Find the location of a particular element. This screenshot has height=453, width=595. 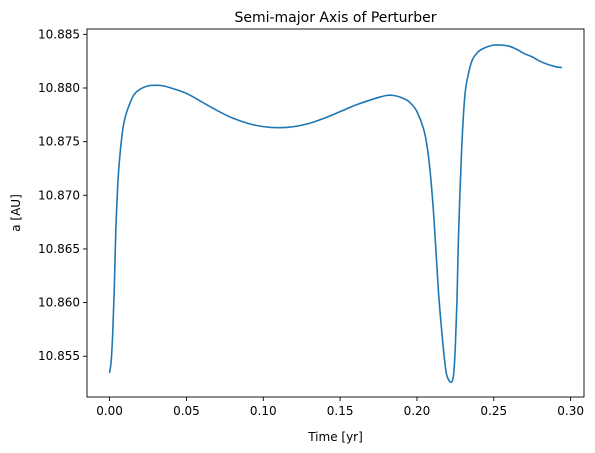

y-tick-label: 10.885 is located at coordinates (59, 34).